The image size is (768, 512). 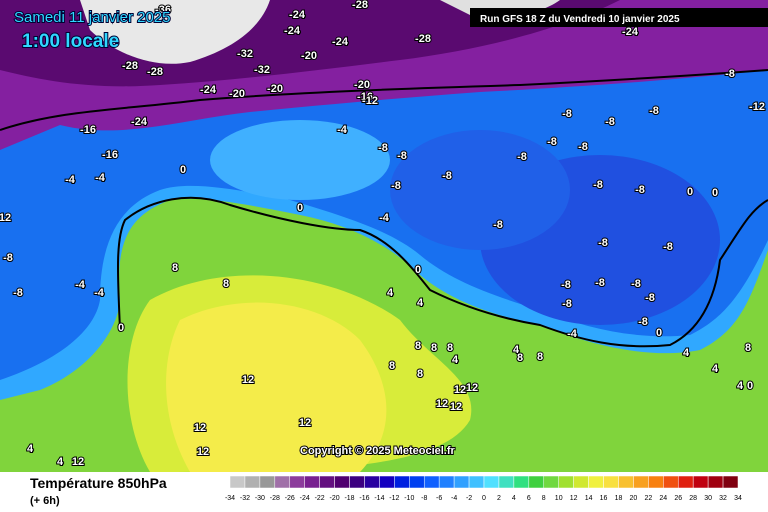 I want to click on extreme-cold, so click(x=175, y=32).